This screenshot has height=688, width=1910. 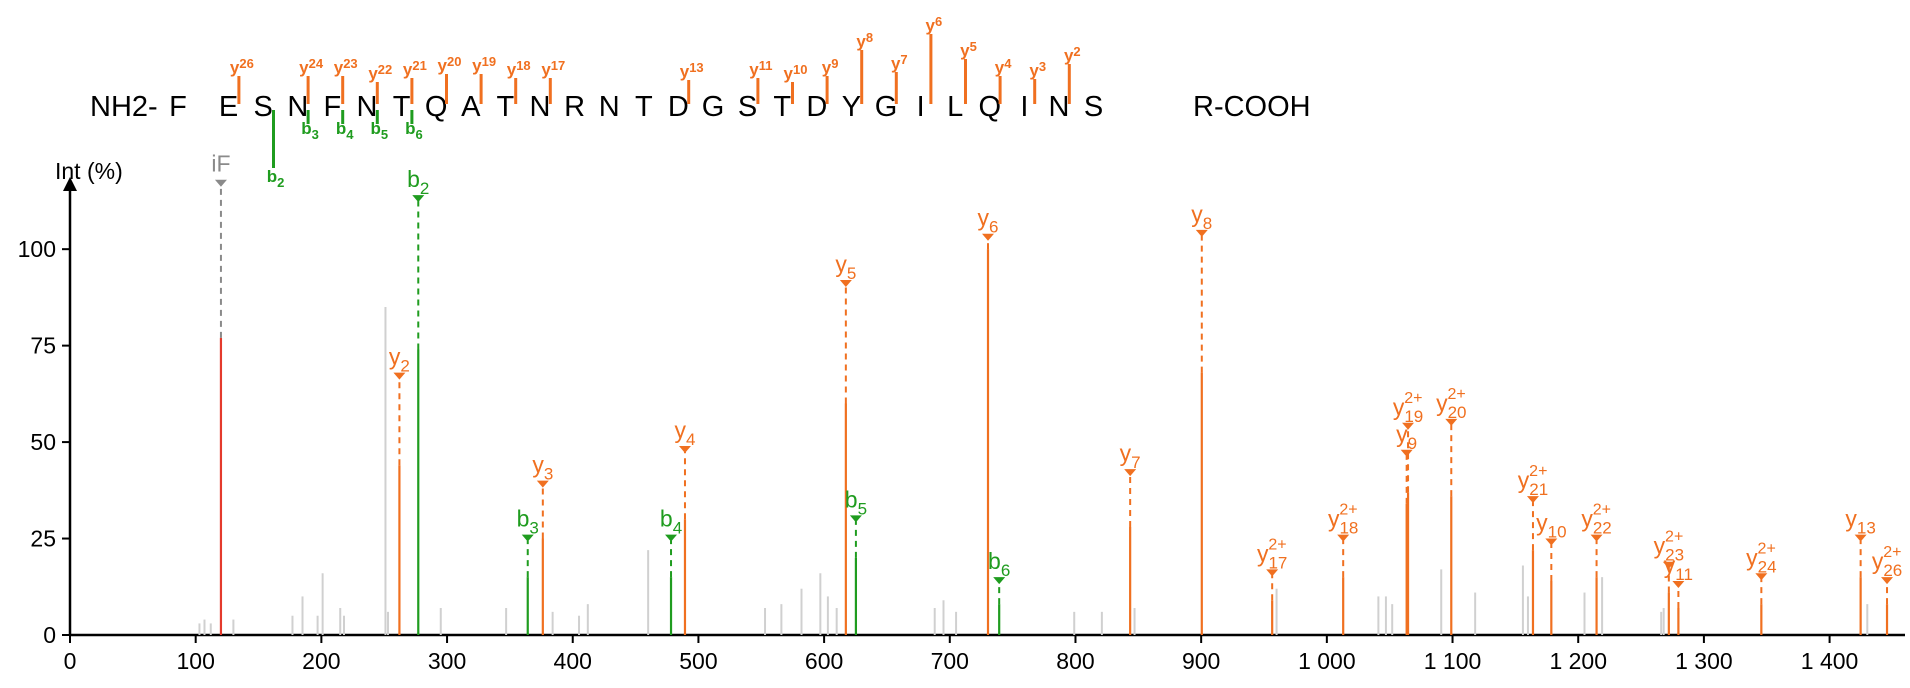 I want to click on y-ion-mark-label: y9, so click(x=830, y=66).